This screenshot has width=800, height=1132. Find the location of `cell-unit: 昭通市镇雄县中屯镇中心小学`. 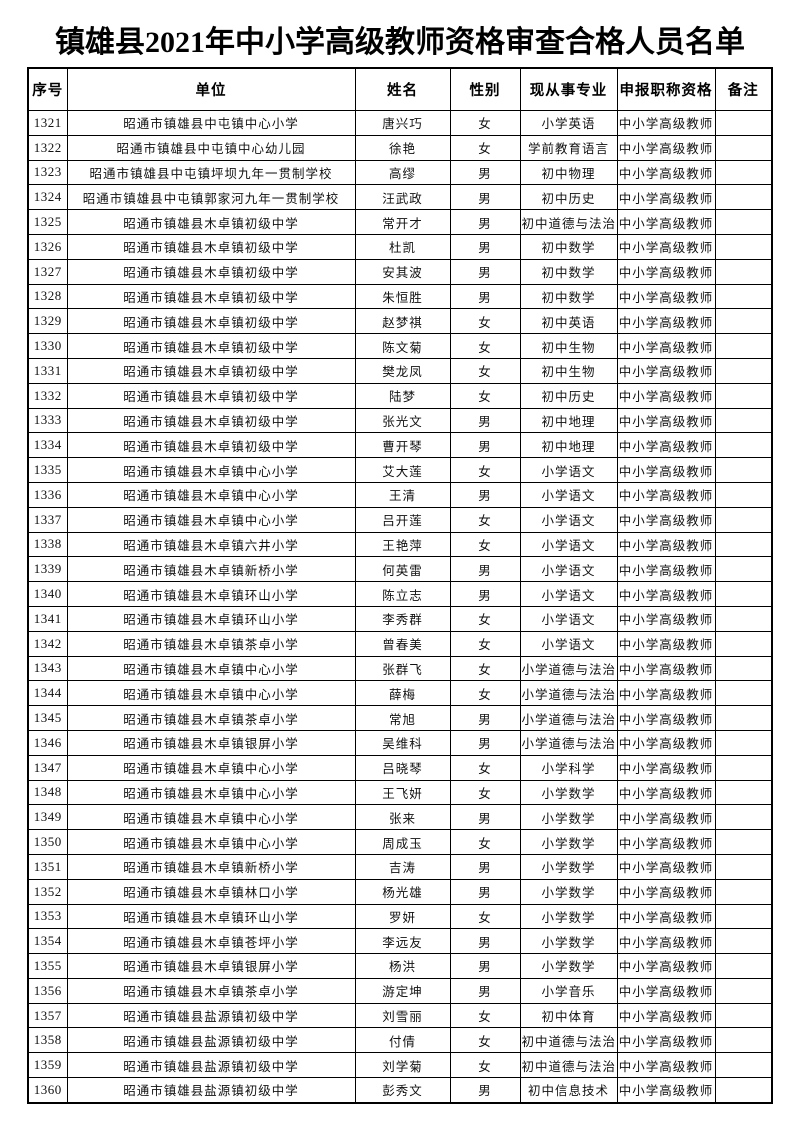

cell-unit: 昭通市镇雄县中屯镇中心小学 is located at coordinates (211, 123).